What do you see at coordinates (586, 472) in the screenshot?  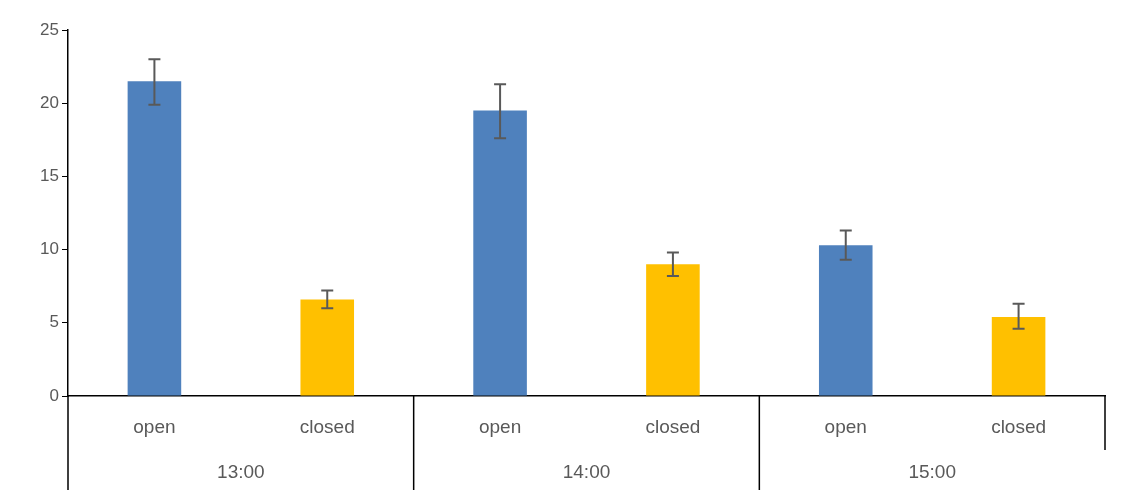 I see `x-tick-label: 14:00` at bounding box center [586, 472].